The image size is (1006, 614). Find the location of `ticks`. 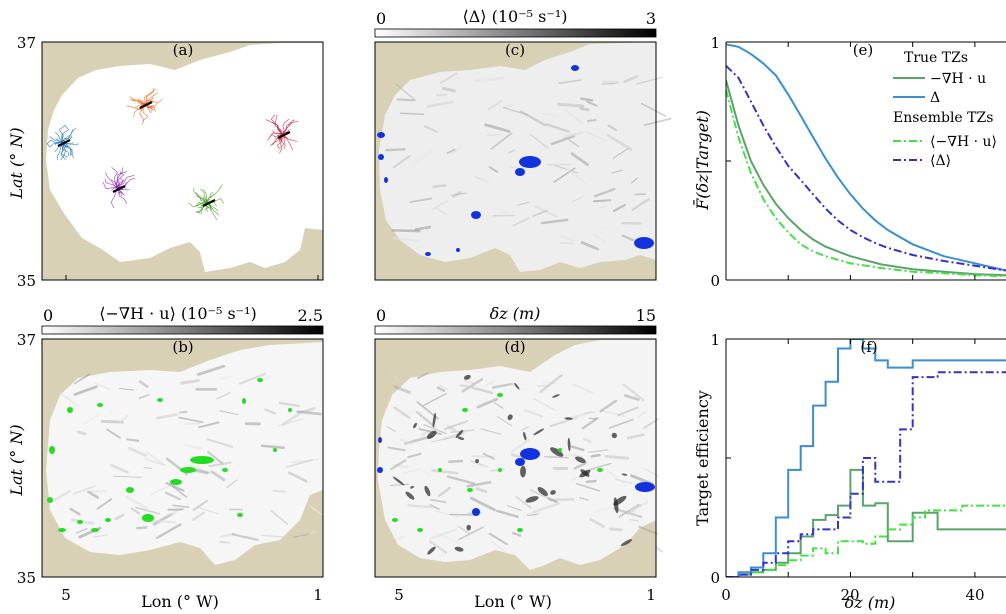

ticks is located at coordinates (850, 458).